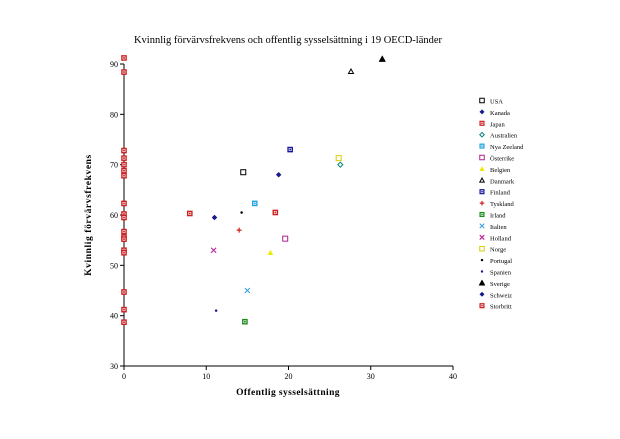  What do you see at coordinates (500, 170) in the screenshot?
I see `legend-label: Belgien` at bounding box center [500, 170].